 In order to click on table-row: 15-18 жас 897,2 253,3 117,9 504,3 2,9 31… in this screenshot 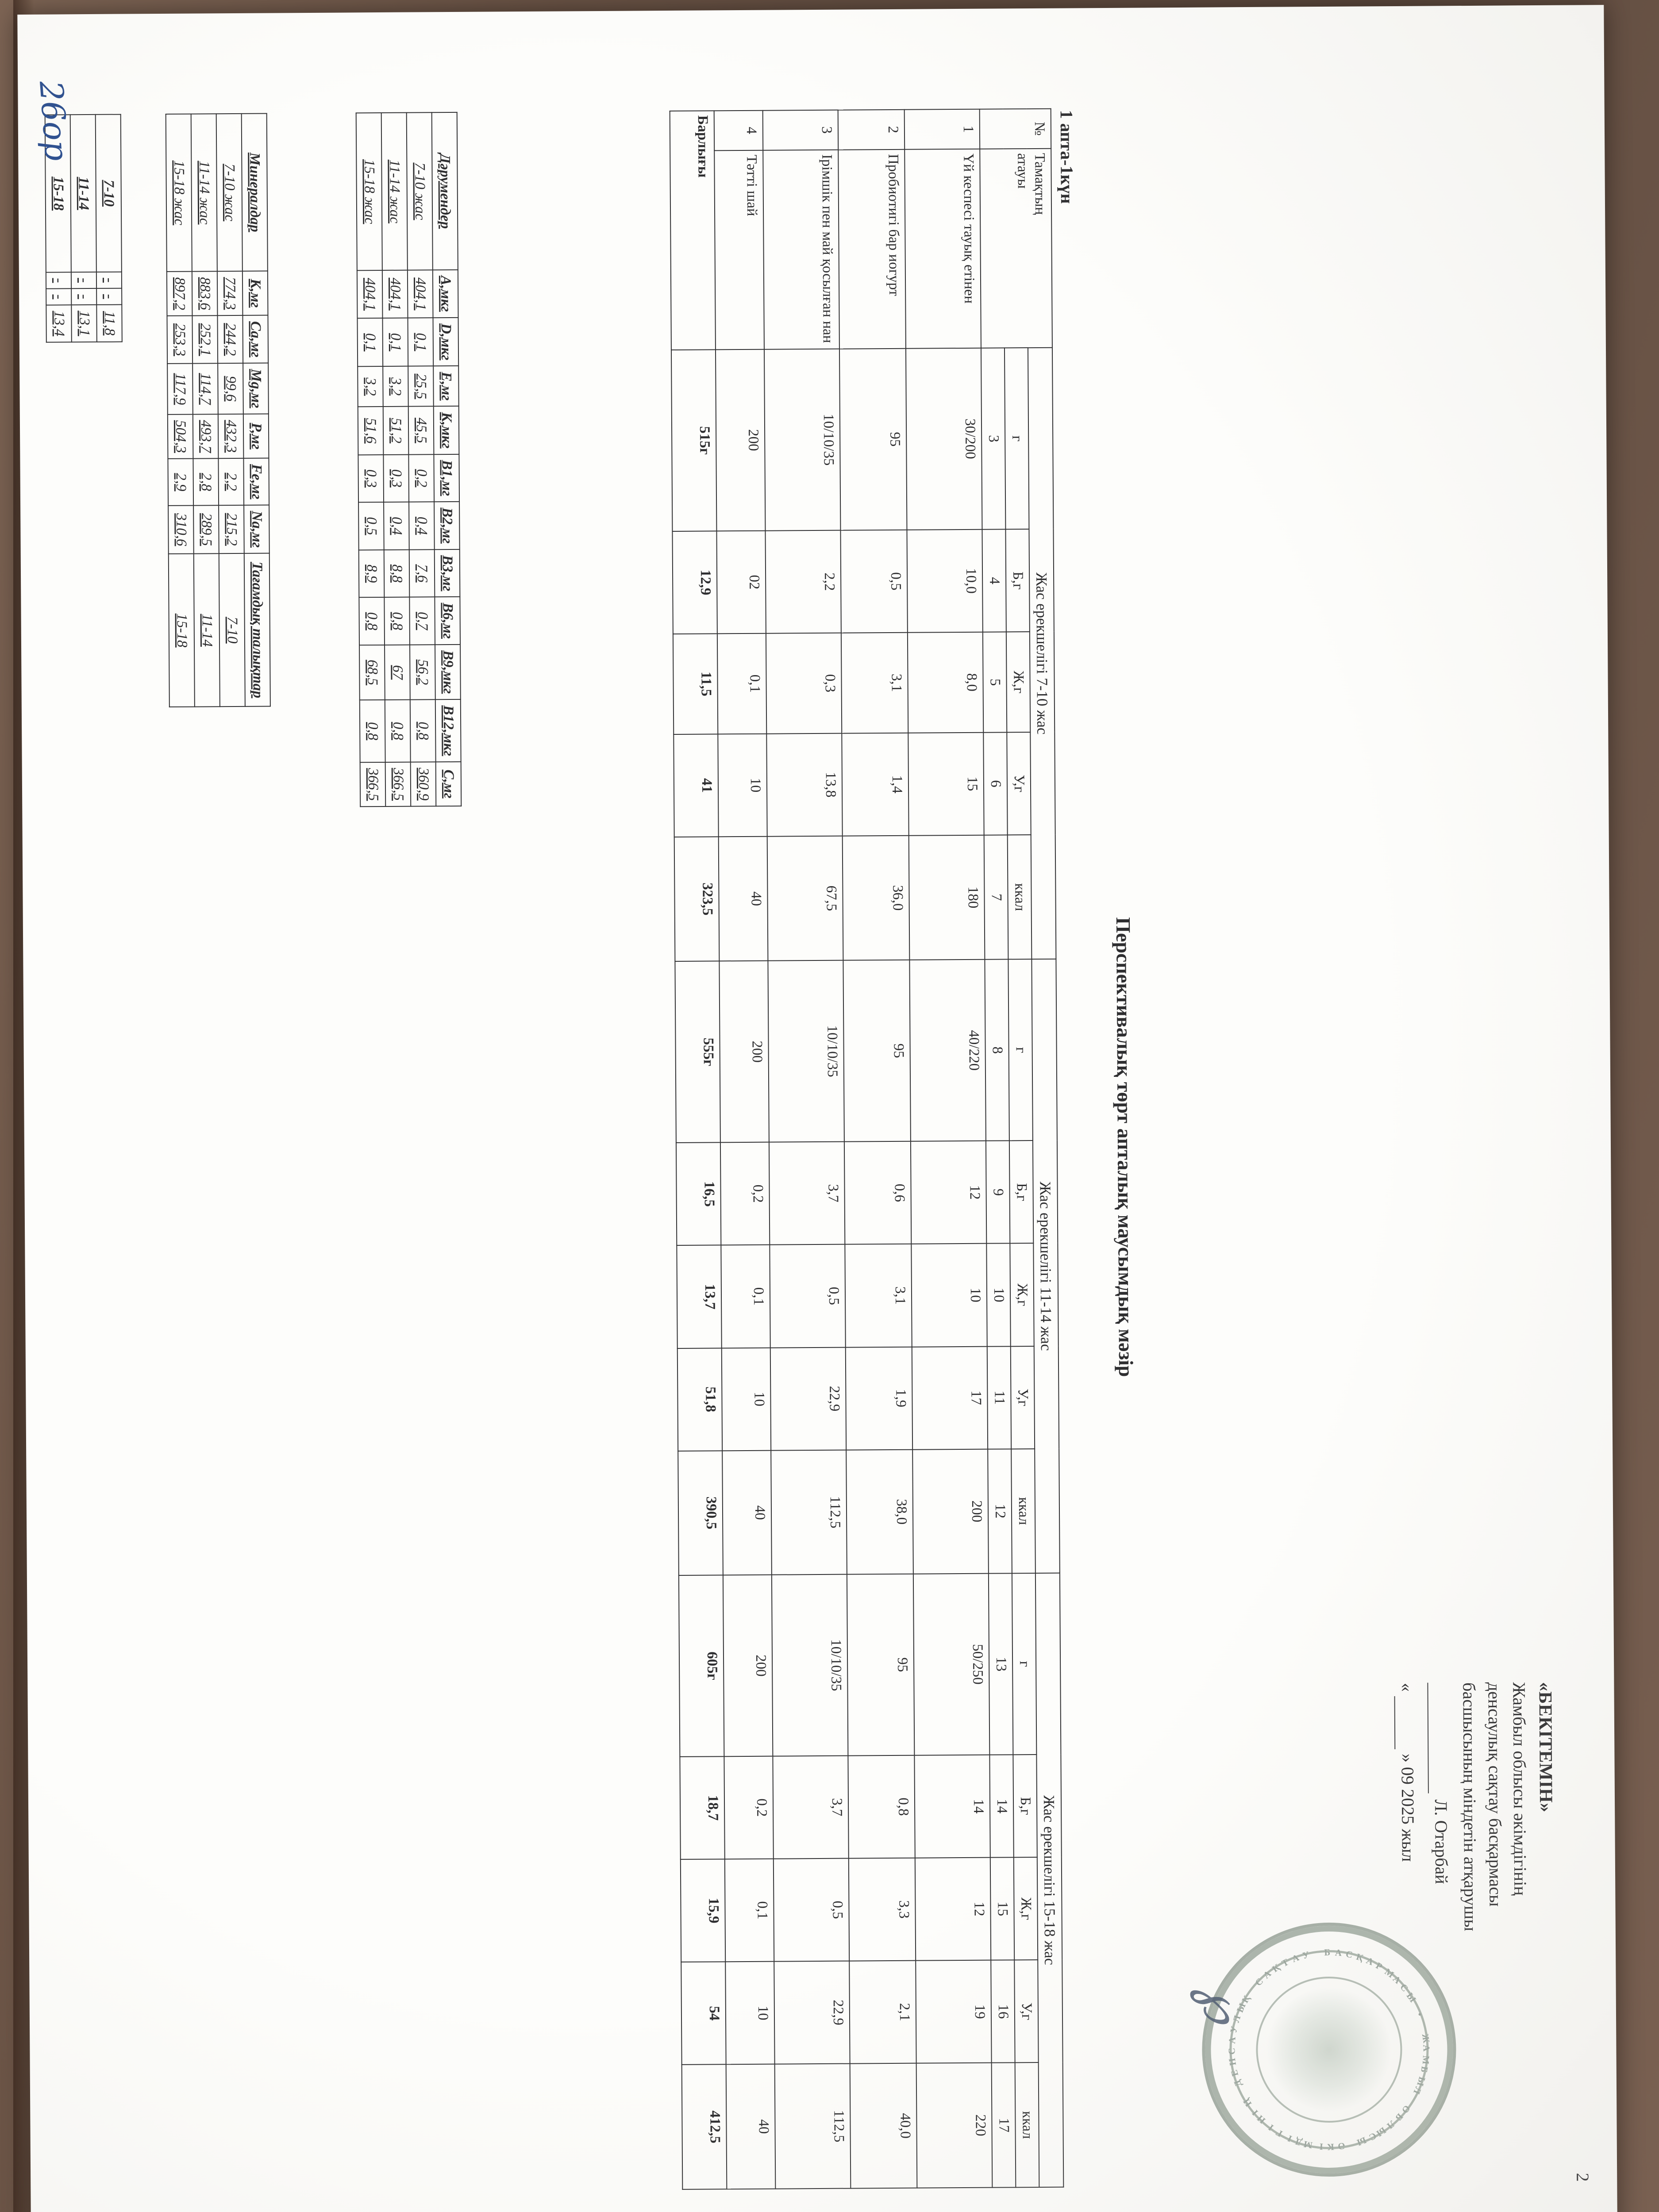, I will do `click(181, 411)`.